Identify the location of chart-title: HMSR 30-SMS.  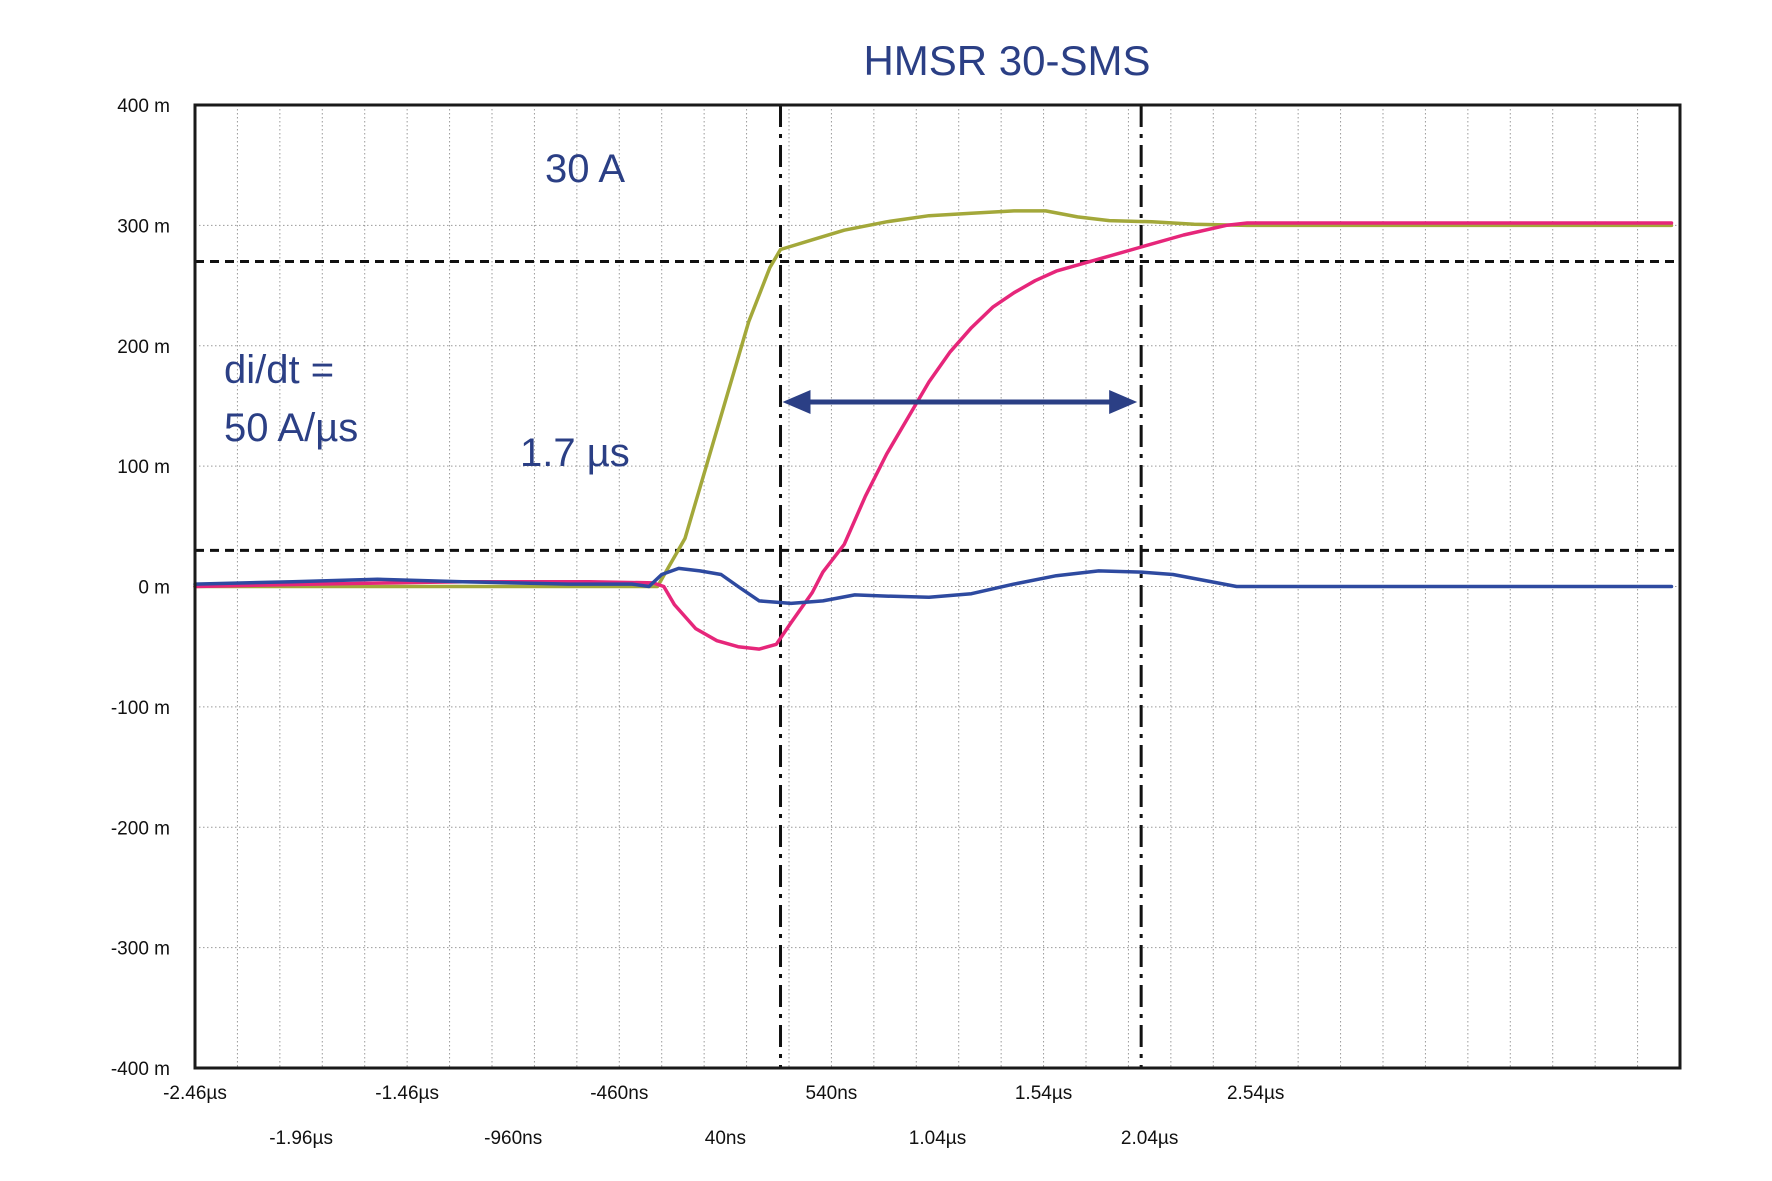
(1006, 60).